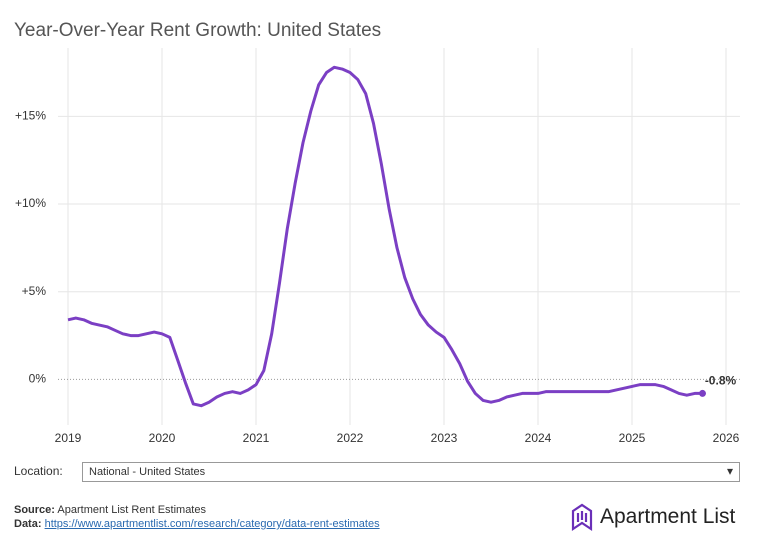 Image resolution: width=764 pixels, height=546 pixels. What do you see at coordinates (38, 379) in the screenshot?
I see `y-tick-label: 0%` at bounding box center [38, 379].